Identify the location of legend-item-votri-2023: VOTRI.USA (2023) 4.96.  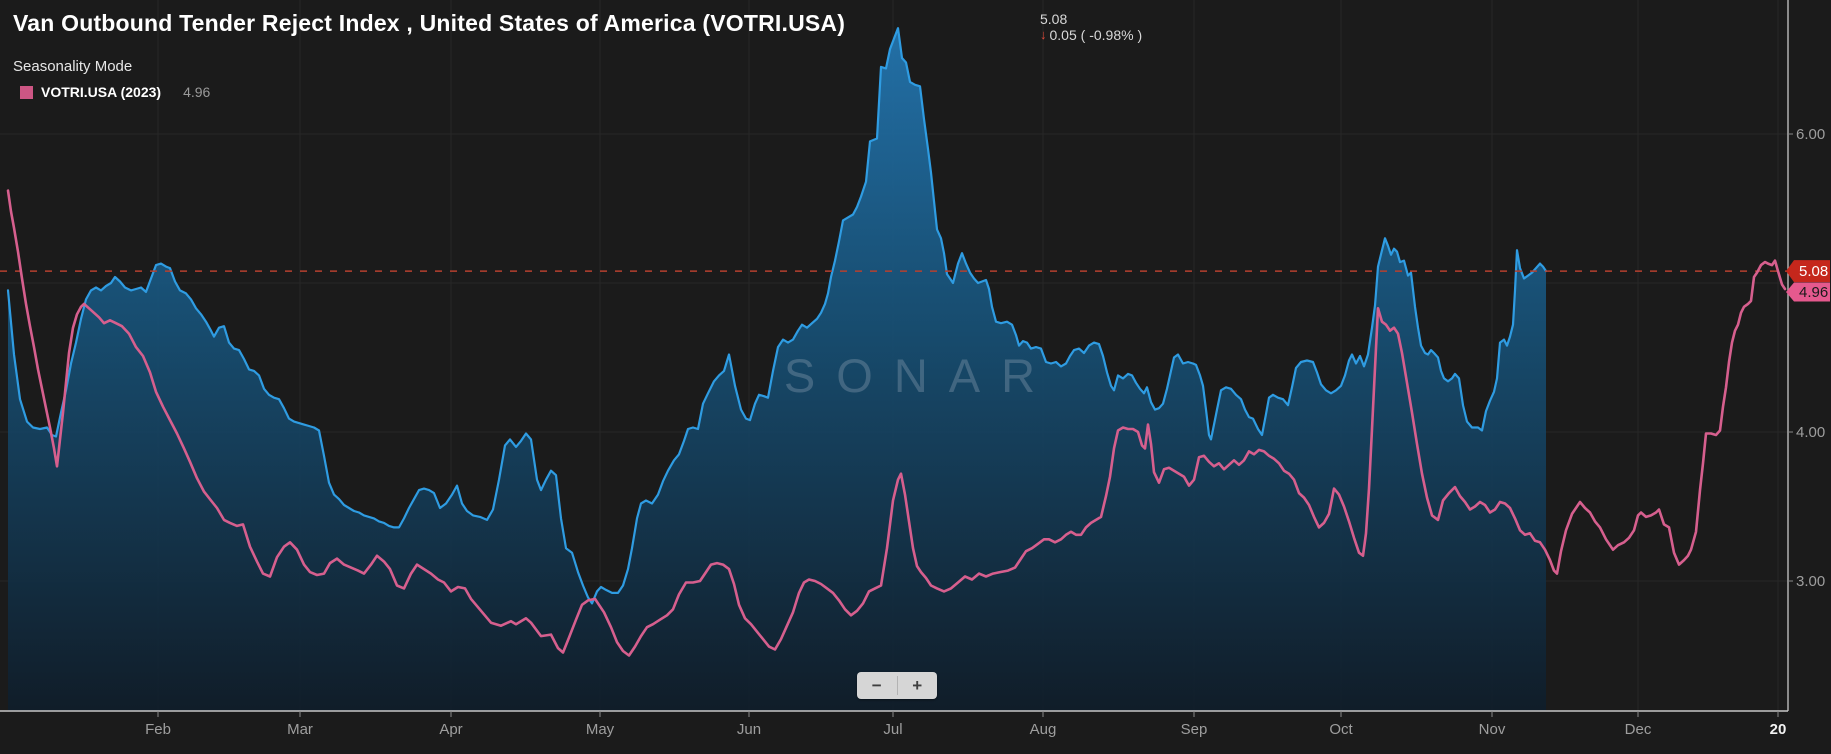
(115, 92).